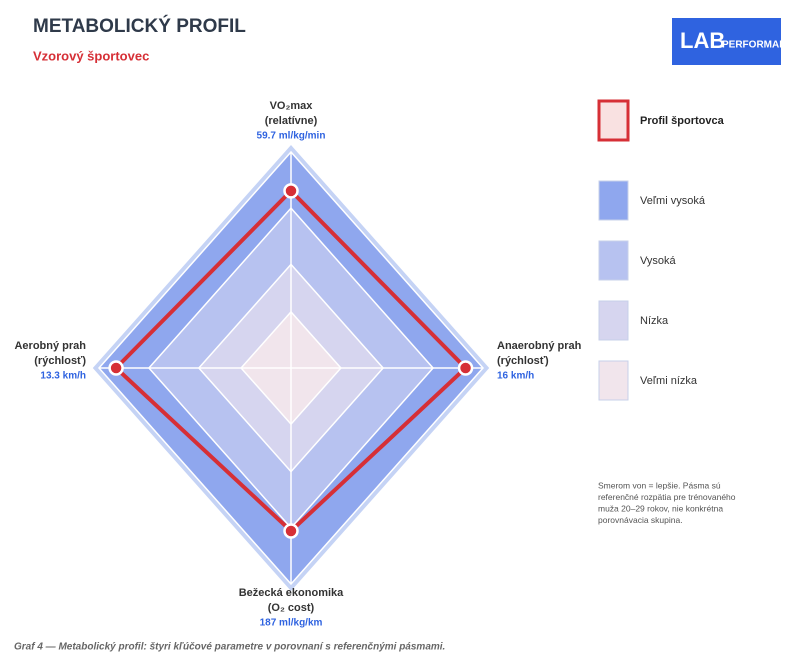 This screenshot has width=801, height=667. I want to click on note: referenčné rozpätia pre trénovaného, so click(667, 497).